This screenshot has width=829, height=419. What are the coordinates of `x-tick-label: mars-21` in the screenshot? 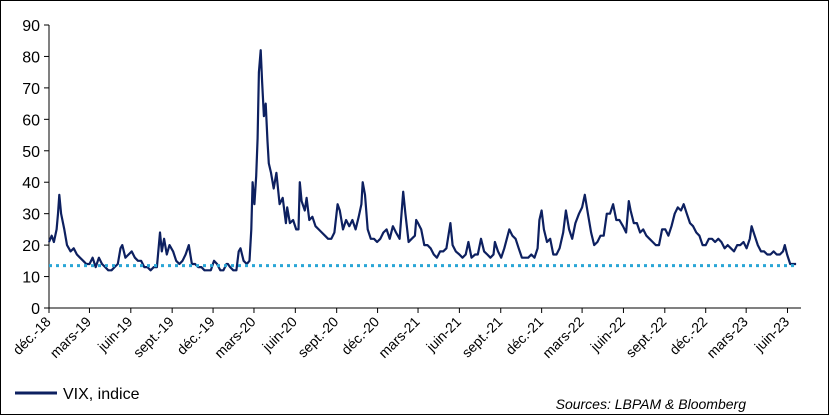 It's located at (399, 337).